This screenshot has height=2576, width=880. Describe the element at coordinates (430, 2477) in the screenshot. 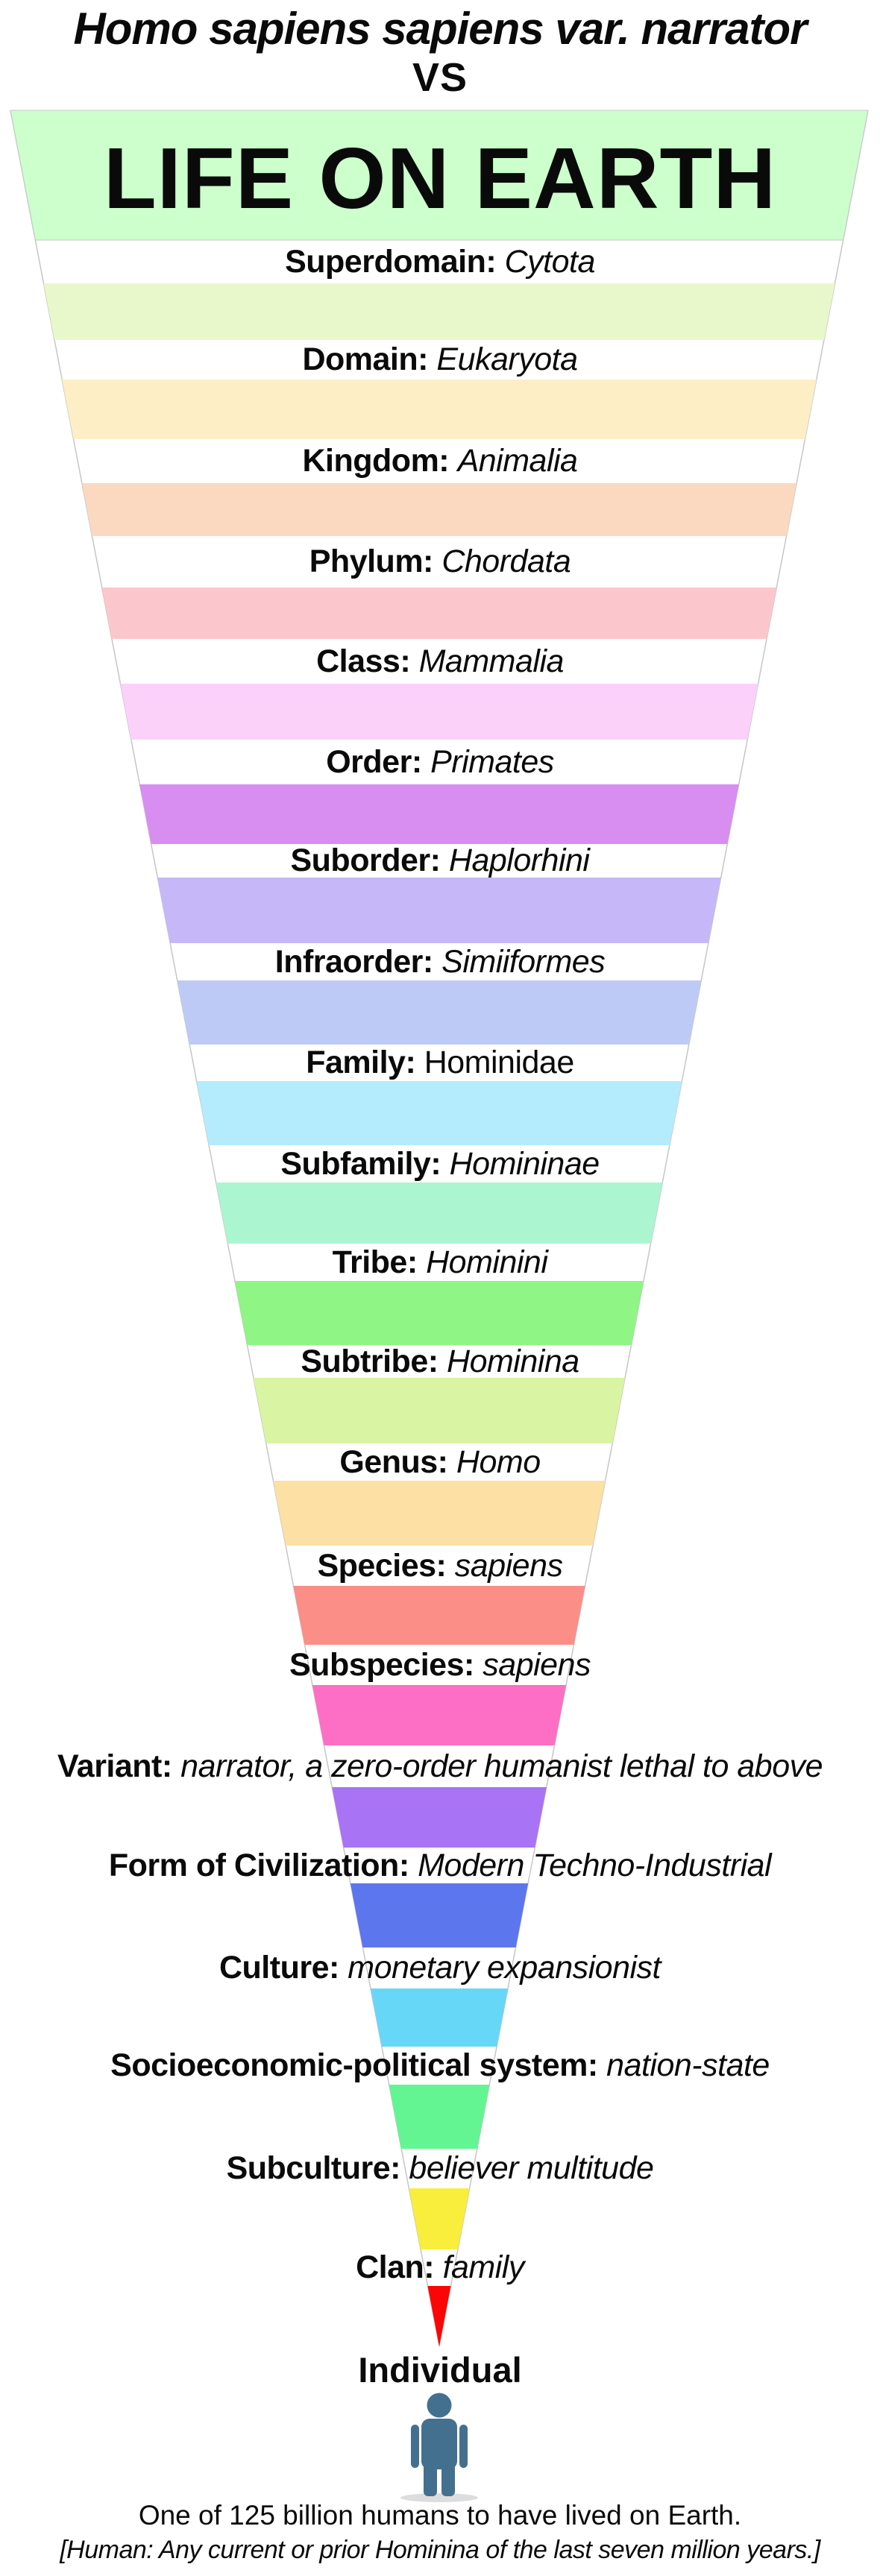

I see `person-left-leg` at that location.